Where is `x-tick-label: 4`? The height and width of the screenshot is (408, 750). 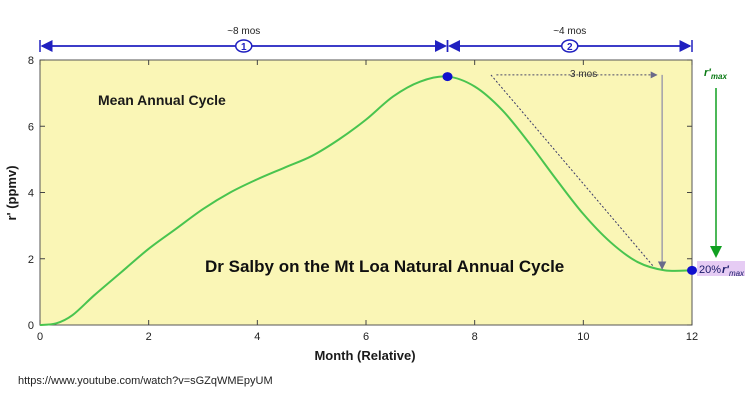
x-tick-label: 4 is located at coordinates (257, 337).